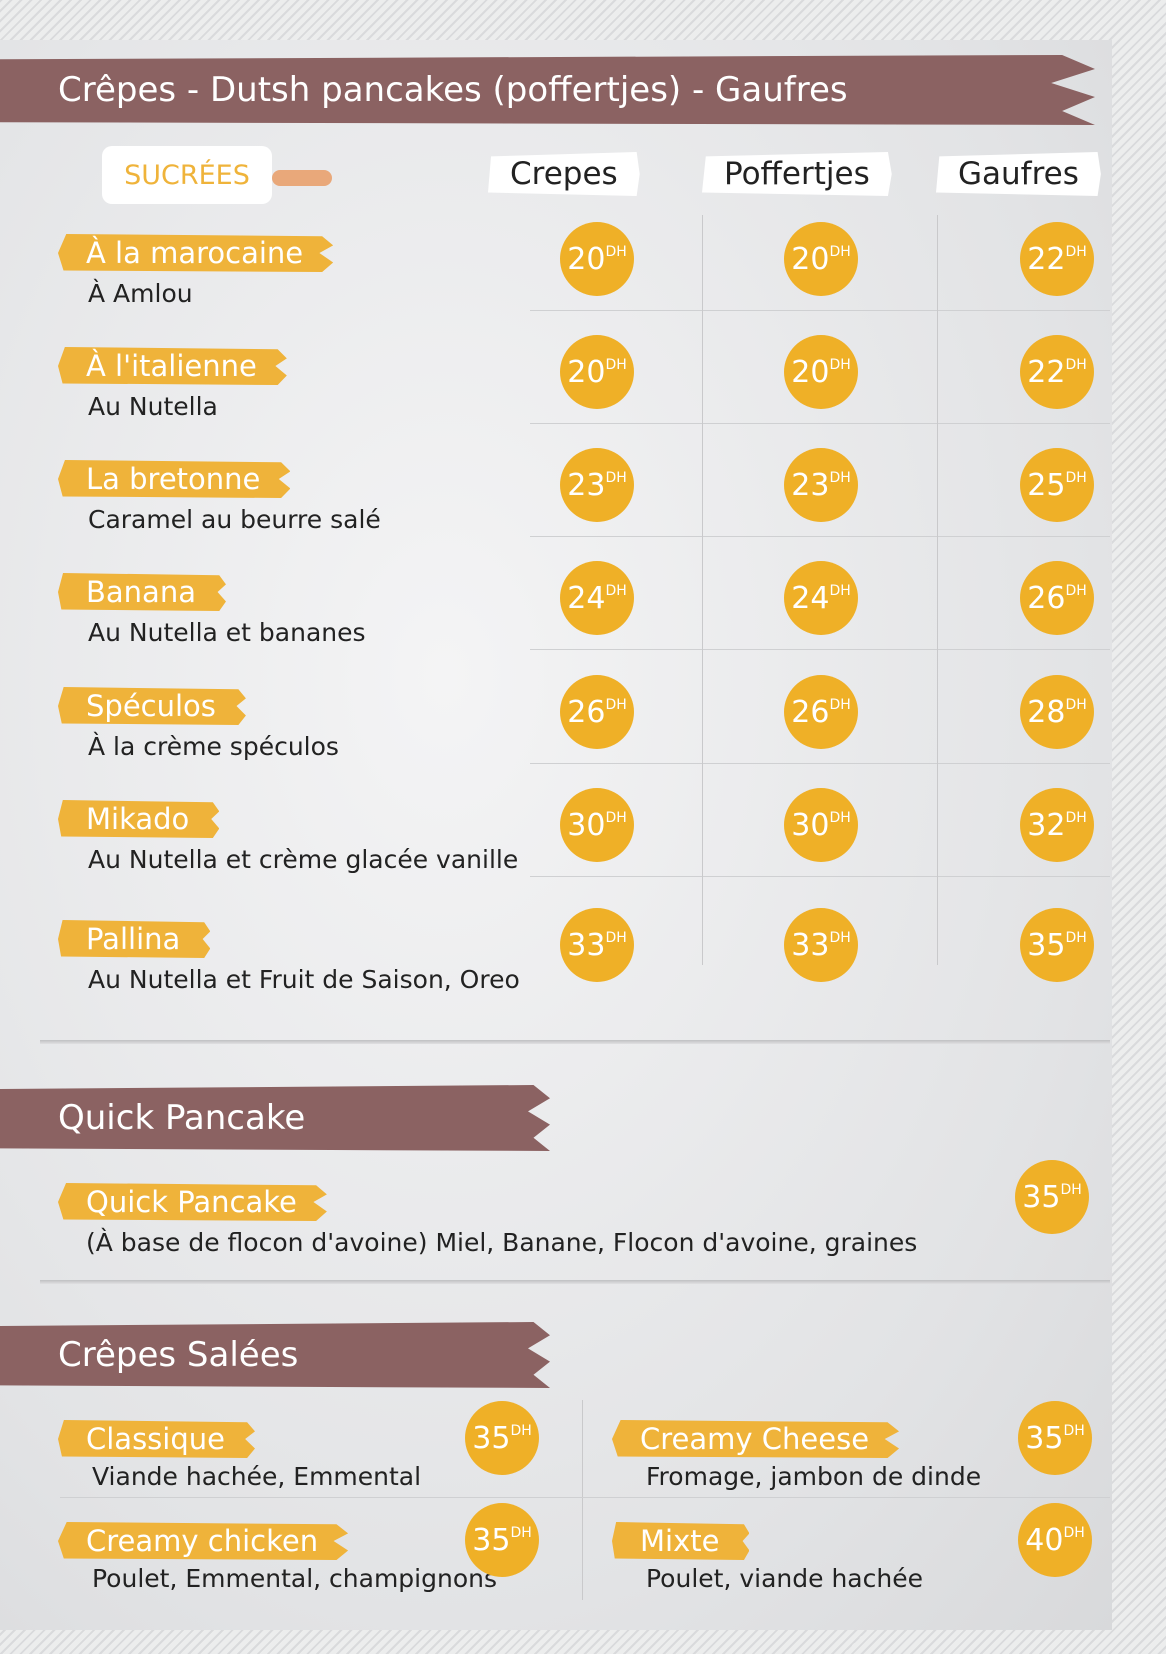 This screenshot has width=1166, height=1654. What do you see at coordinates (174, 479) in the screenshot?
I see `item-name-tag: La bretonne` at bounding box center [174, 479].